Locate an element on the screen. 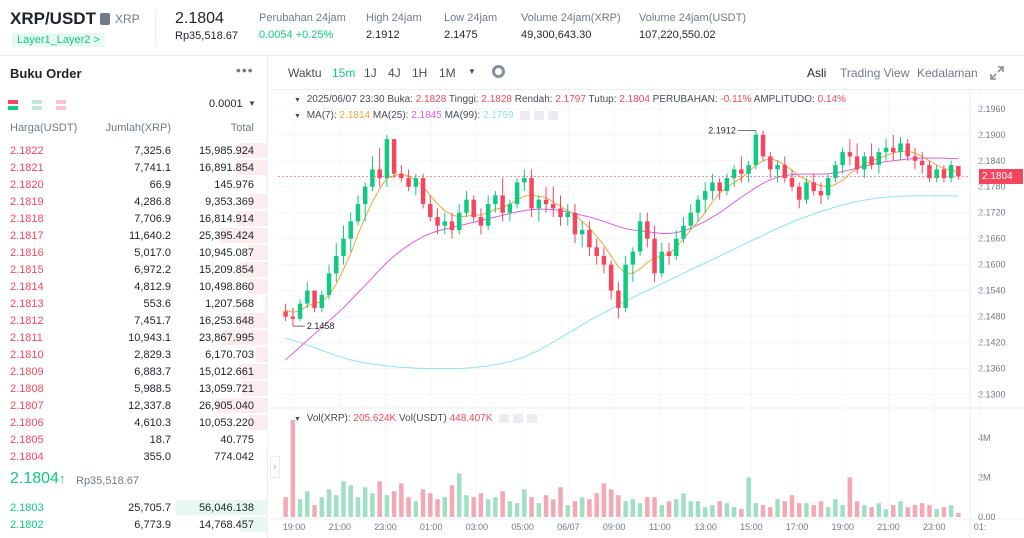 Image resolution: width=1024 pixels, height=538 pixels. ma99-label: MA(99): is located at coordinates (462, 115).